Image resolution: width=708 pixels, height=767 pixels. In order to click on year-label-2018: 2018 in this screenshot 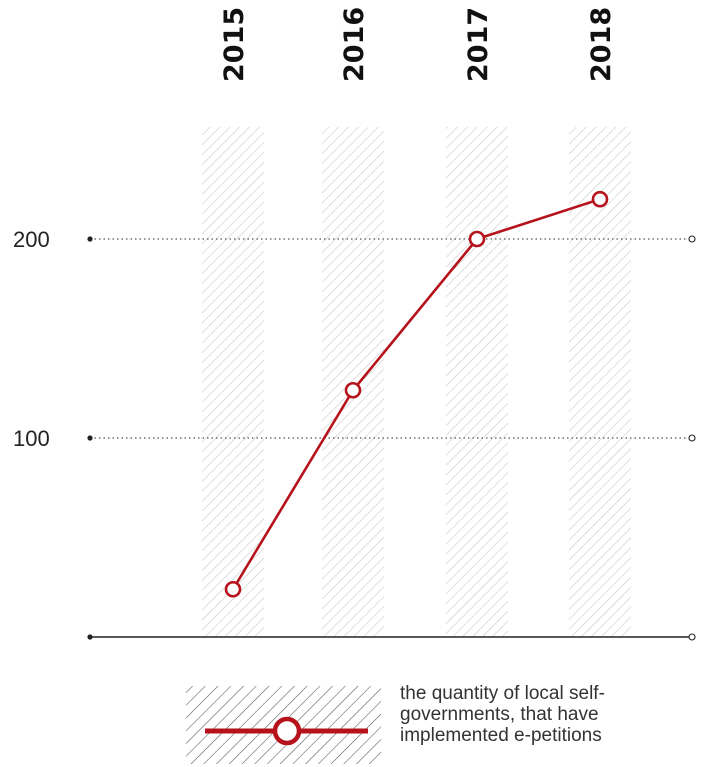, I will do `click(601, 44)`.